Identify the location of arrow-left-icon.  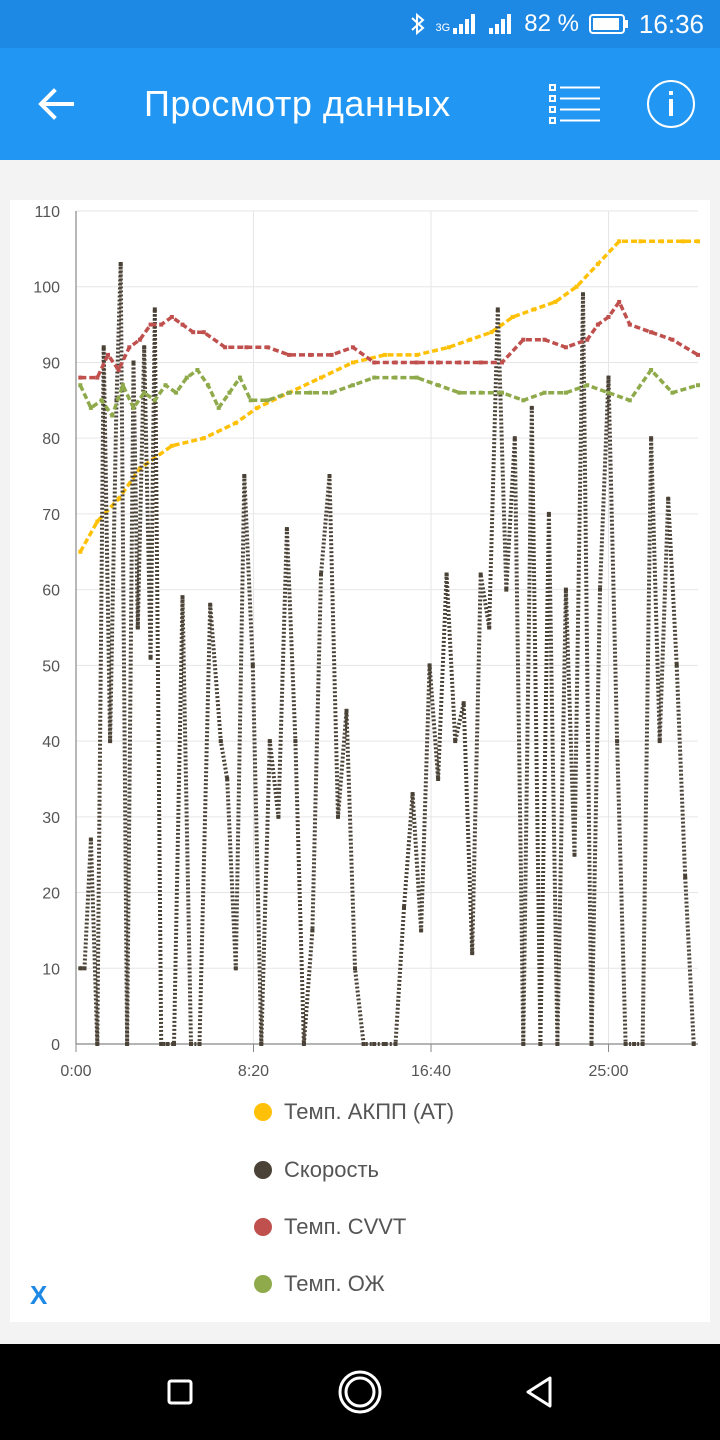
(56, 104).